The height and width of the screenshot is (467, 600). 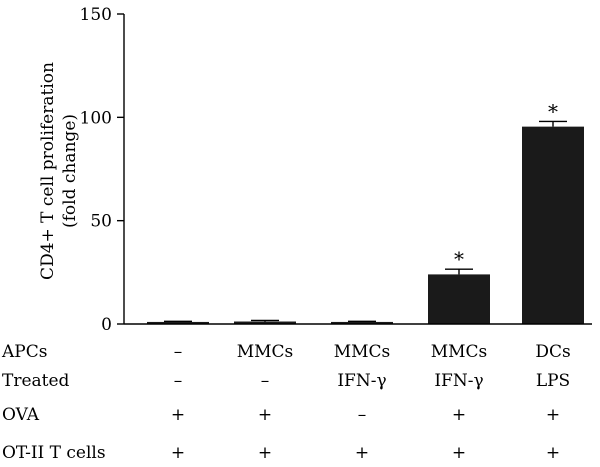 What do you see at coordinates (24, 352) in the screenshot?
I see `table-row-label: APCs` at bounding box center [24, 352].